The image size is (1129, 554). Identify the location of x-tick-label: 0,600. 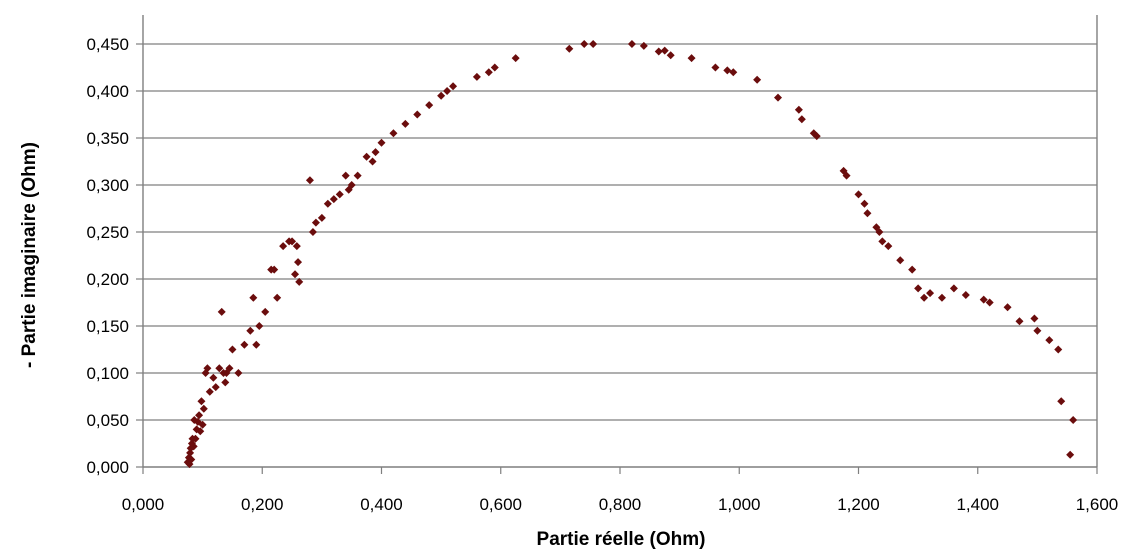
(500, 504).